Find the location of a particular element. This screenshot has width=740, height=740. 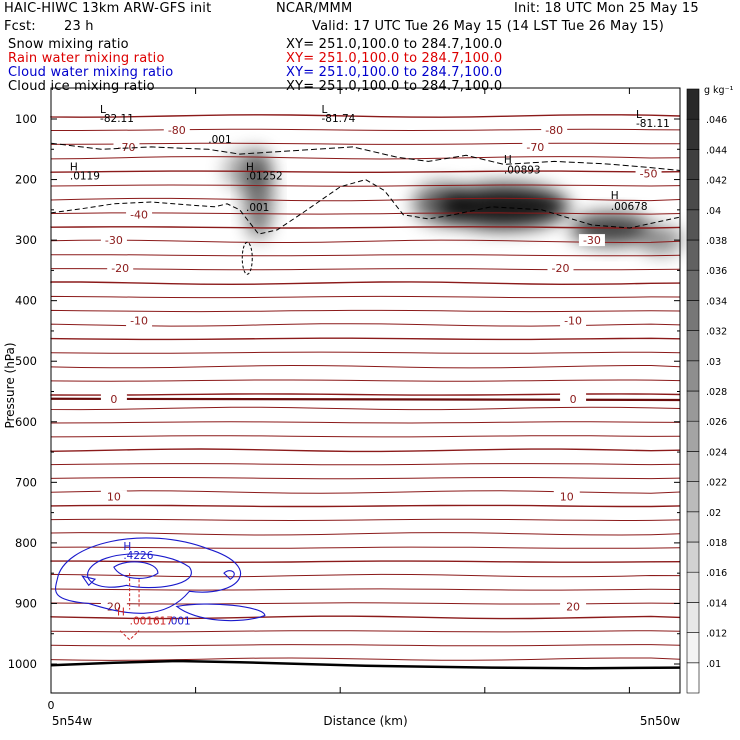

colorbar-tick-label: .022 is located at coordinates (716, 483).